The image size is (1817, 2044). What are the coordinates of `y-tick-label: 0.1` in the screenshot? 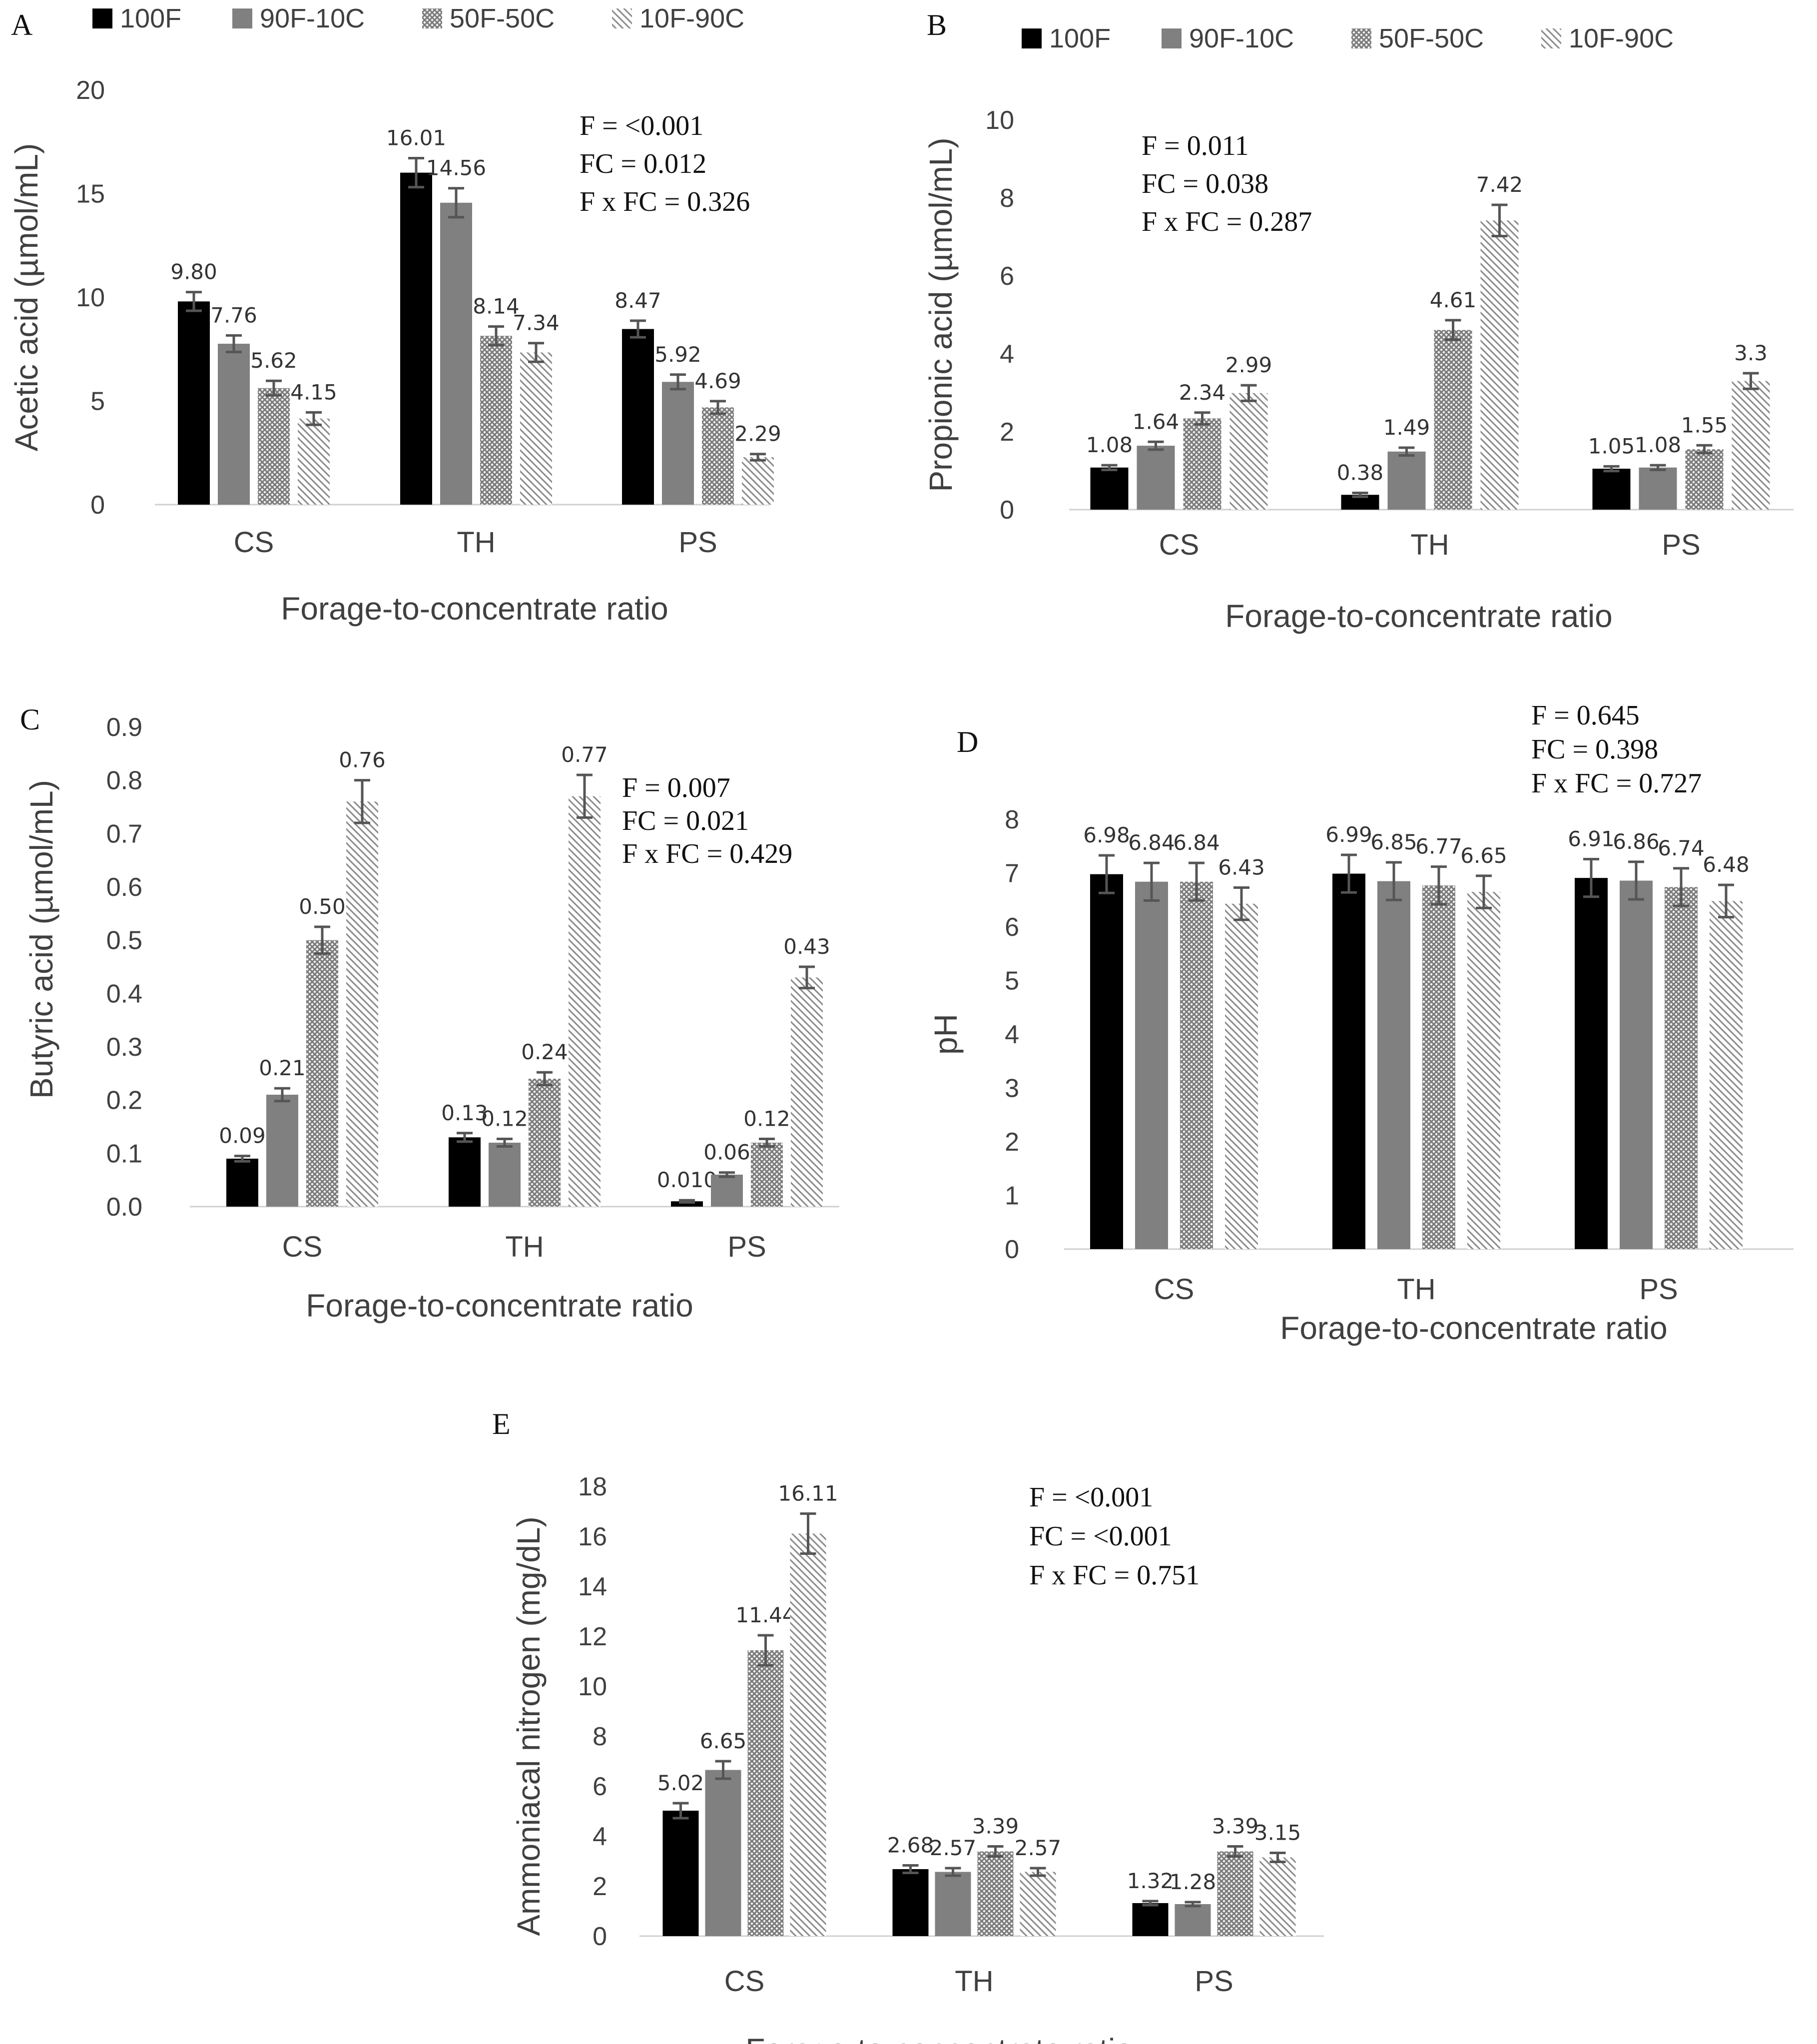 It's located at (124, 1153).